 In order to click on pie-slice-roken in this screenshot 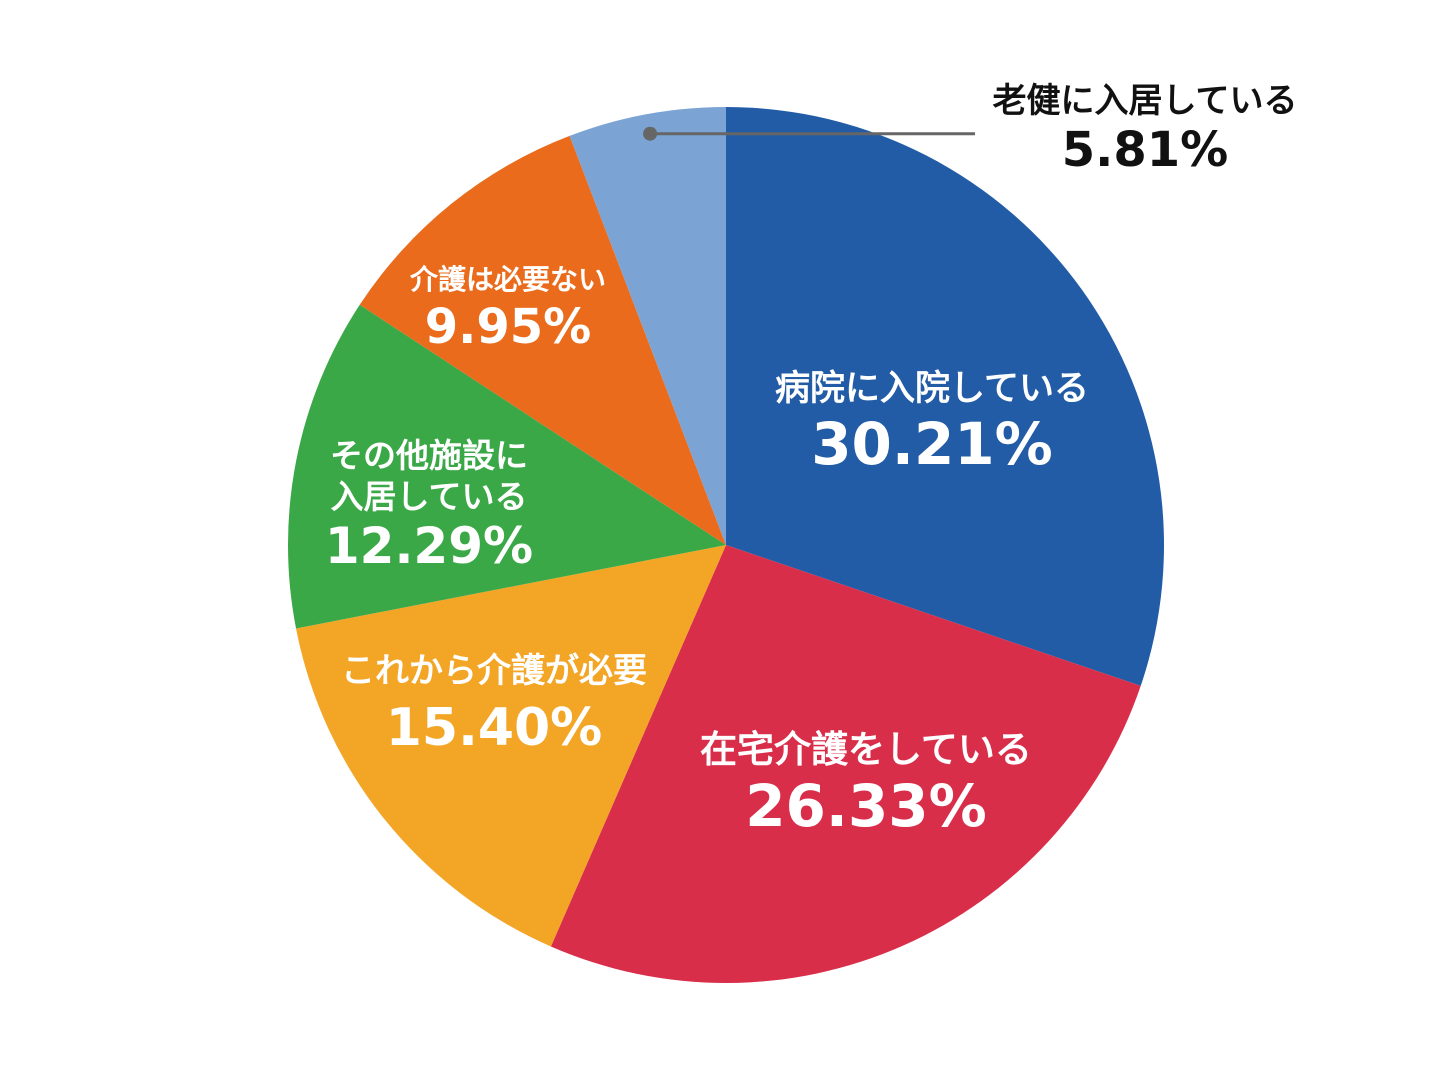, I will do `click(647, 326)`.